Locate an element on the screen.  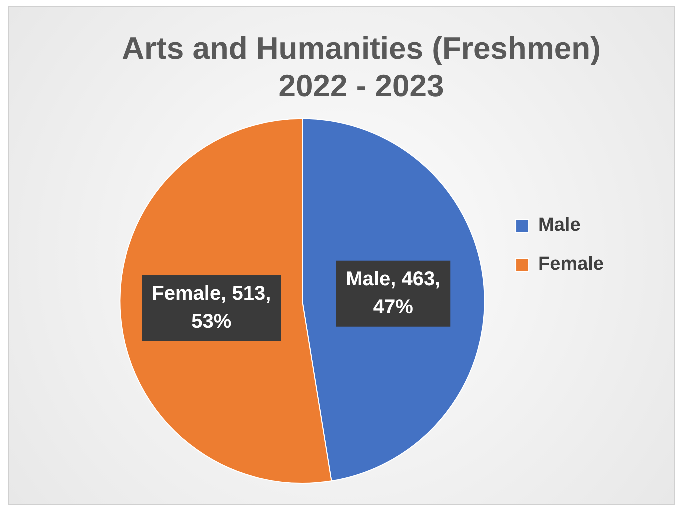
legend-label: Male is located at coordinates (559, 225).